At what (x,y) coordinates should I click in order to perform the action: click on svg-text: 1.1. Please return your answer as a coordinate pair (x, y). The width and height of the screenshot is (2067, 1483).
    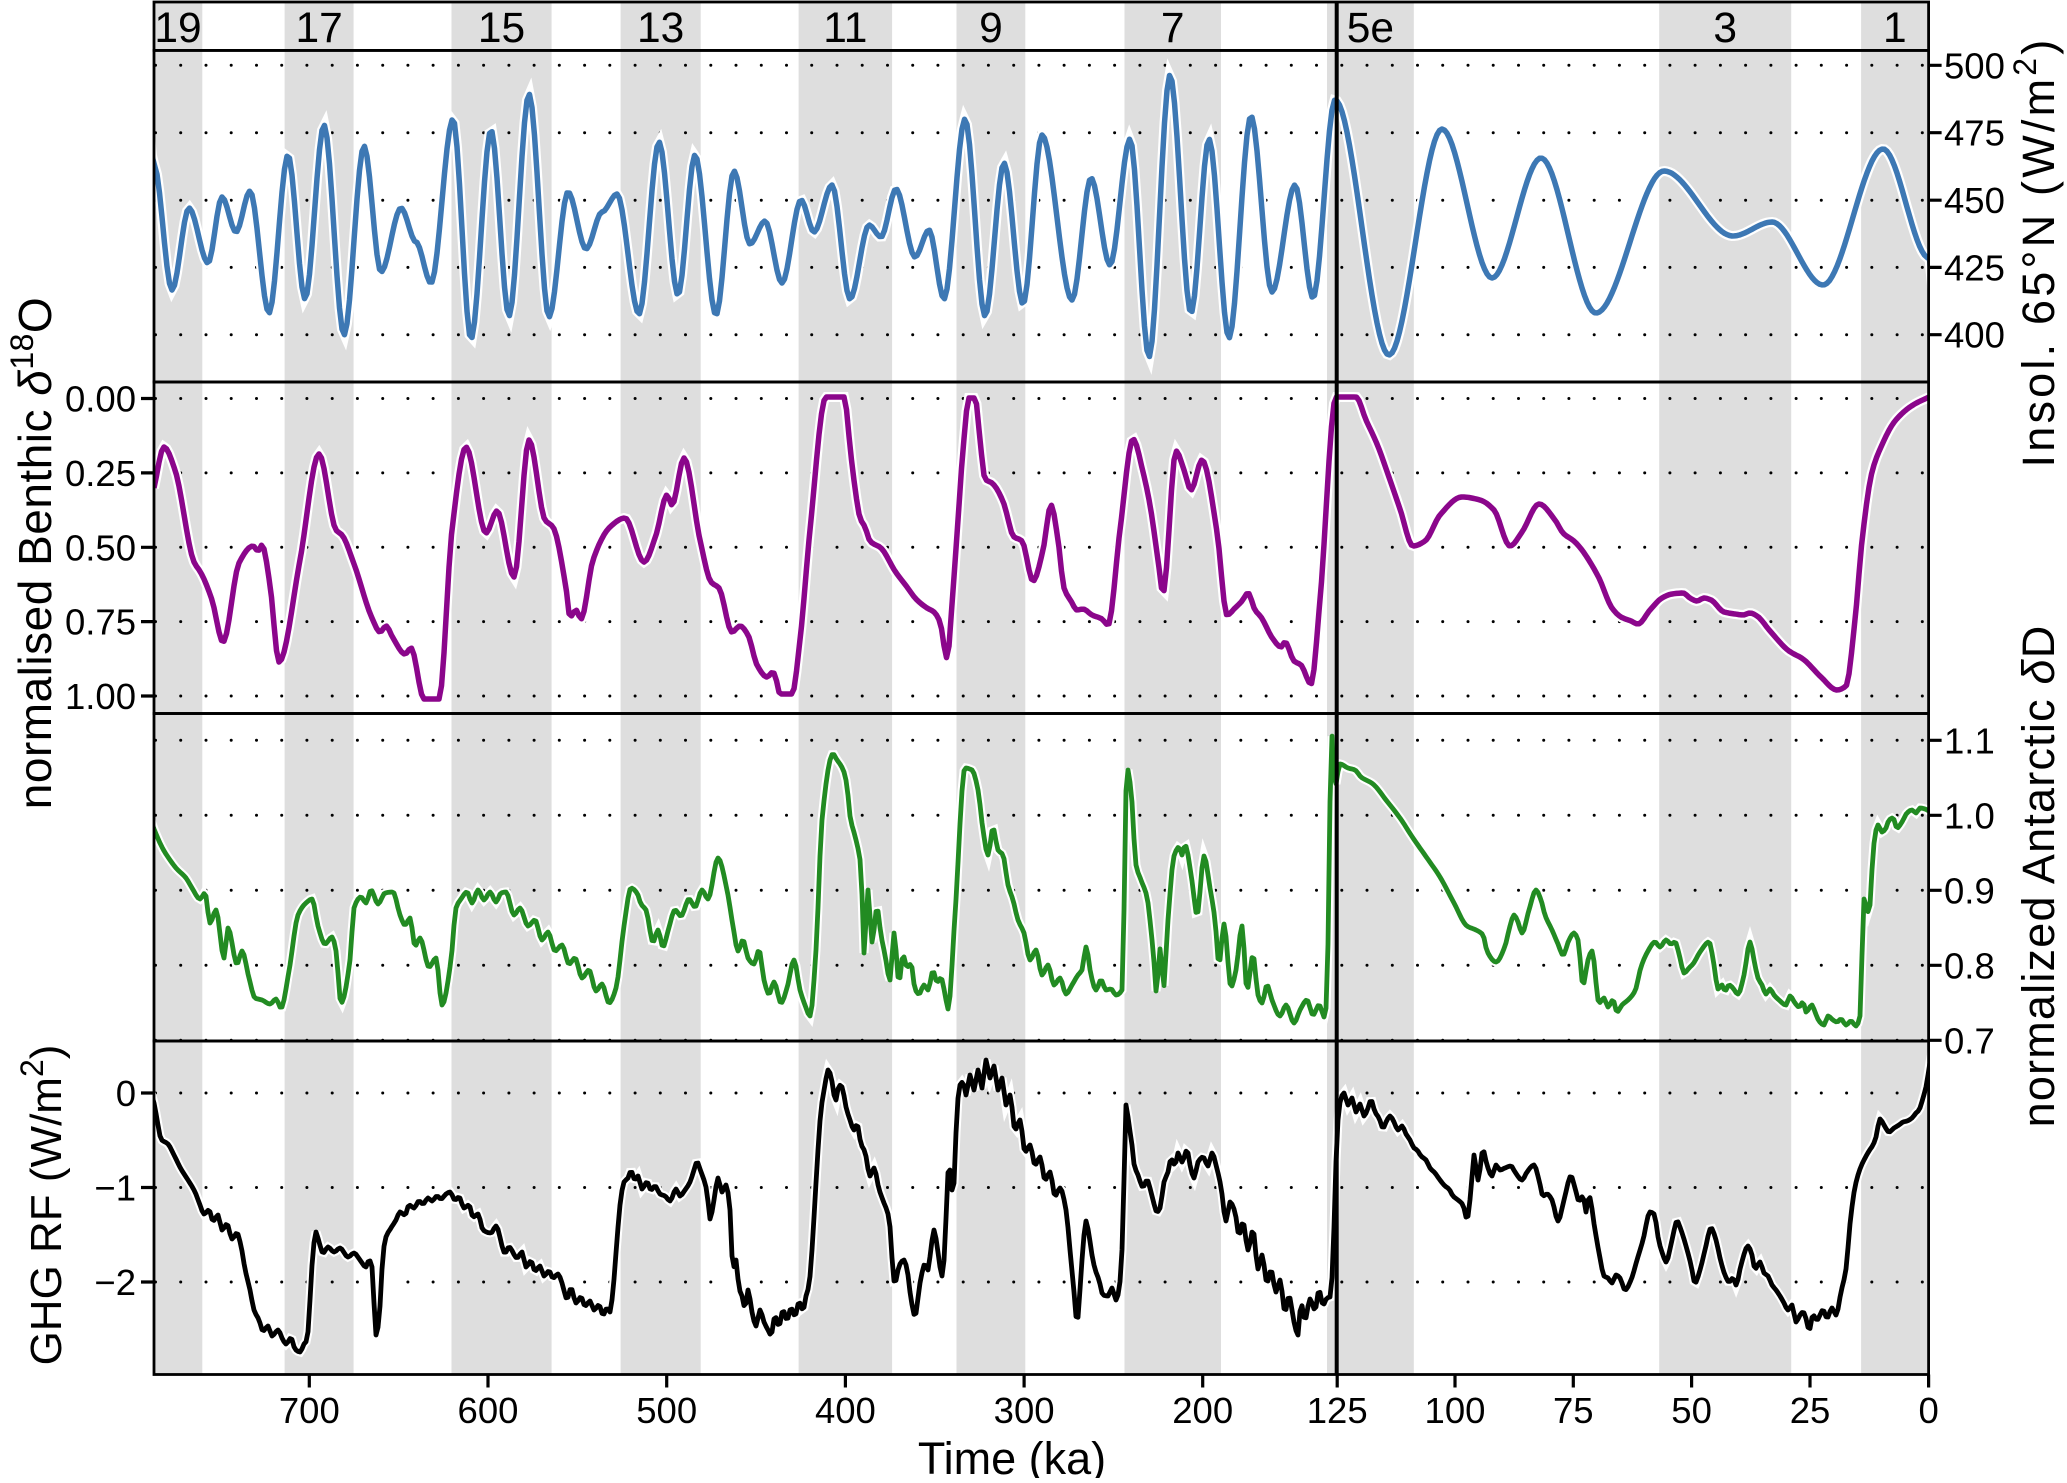
    Looking at the image, I should click on (1969, 740).